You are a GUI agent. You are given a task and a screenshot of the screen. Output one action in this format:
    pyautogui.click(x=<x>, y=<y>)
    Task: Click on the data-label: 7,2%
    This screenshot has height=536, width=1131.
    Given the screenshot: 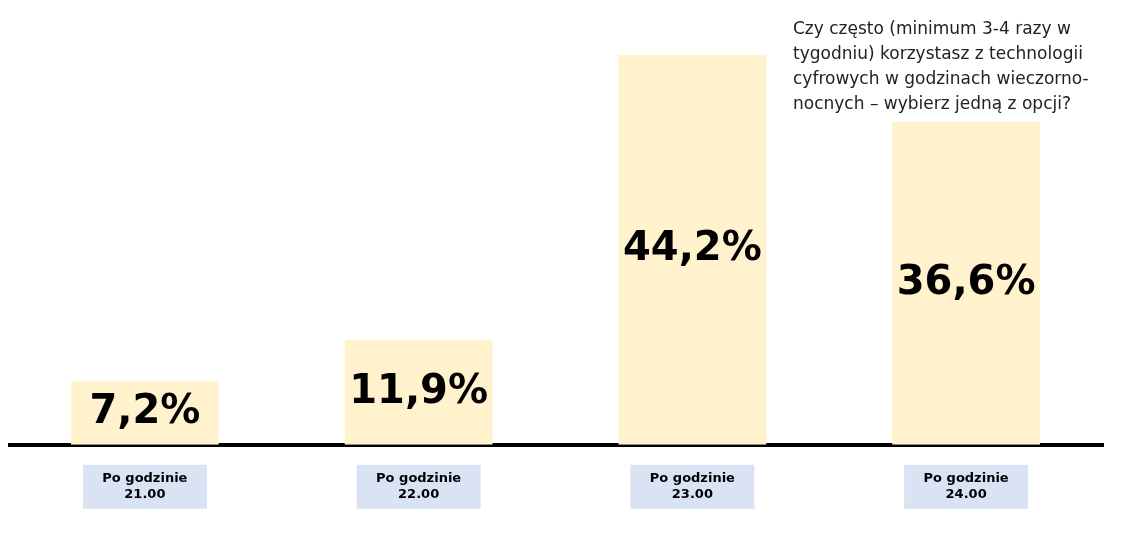 What is the action you would take?
    pyautogui.click(x=145, y=409)
    